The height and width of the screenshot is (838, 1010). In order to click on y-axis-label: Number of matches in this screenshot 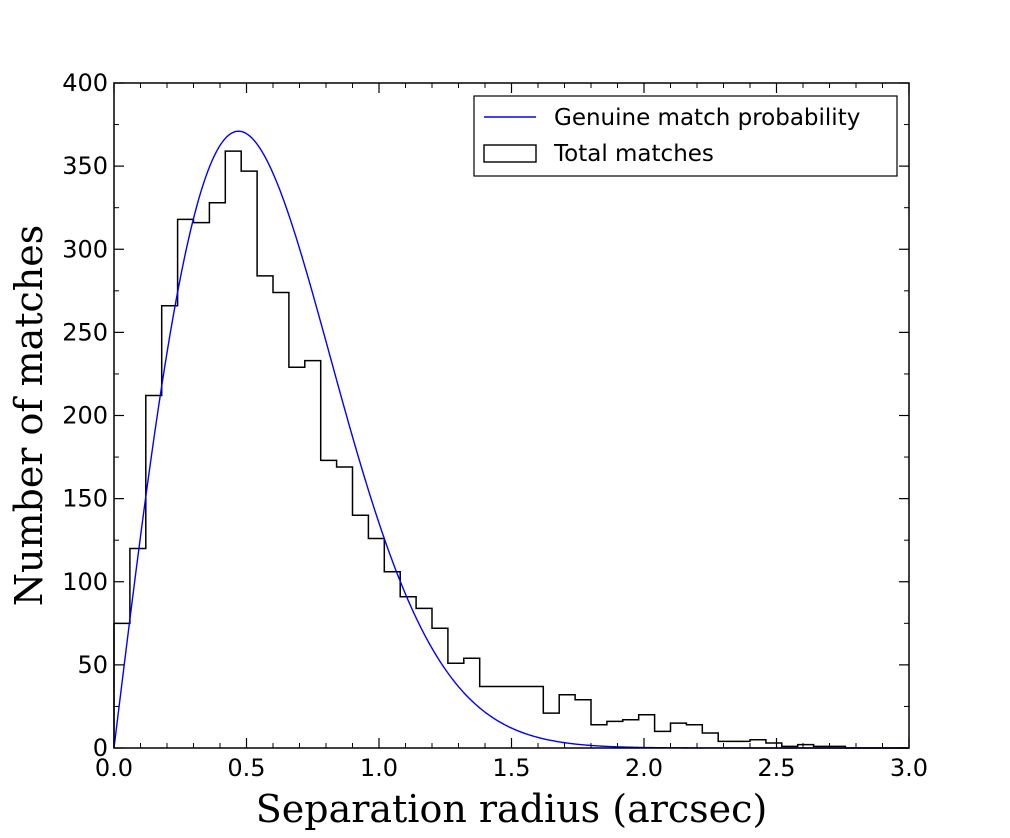, I will do `click(29, 416)`.